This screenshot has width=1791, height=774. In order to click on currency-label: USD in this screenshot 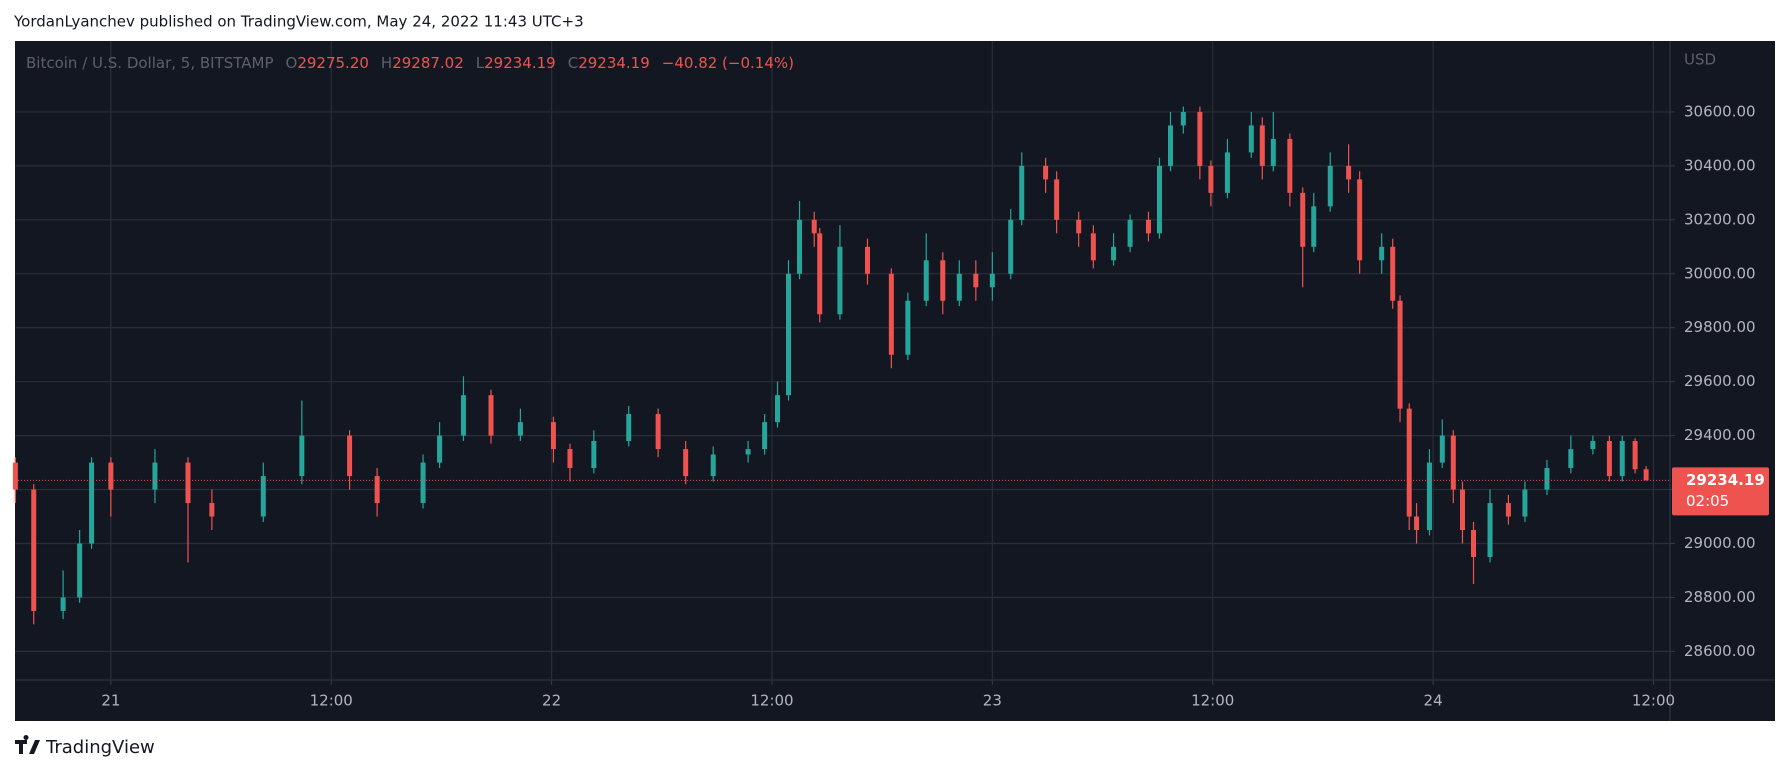, I will do `click(1700, 60)`.